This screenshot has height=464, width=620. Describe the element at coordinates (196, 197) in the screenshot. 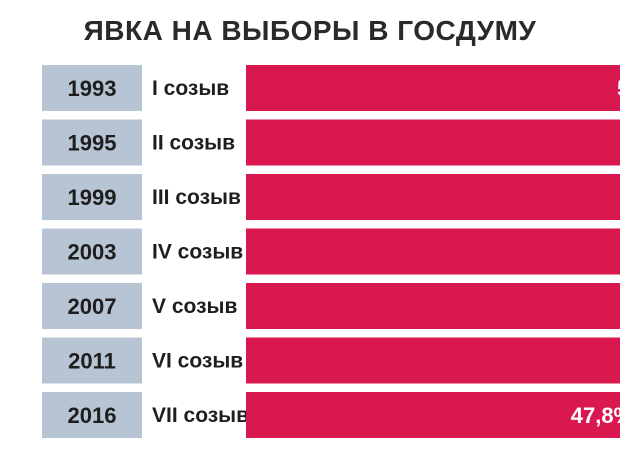

I see `convocation-label: III созыв` at that location.